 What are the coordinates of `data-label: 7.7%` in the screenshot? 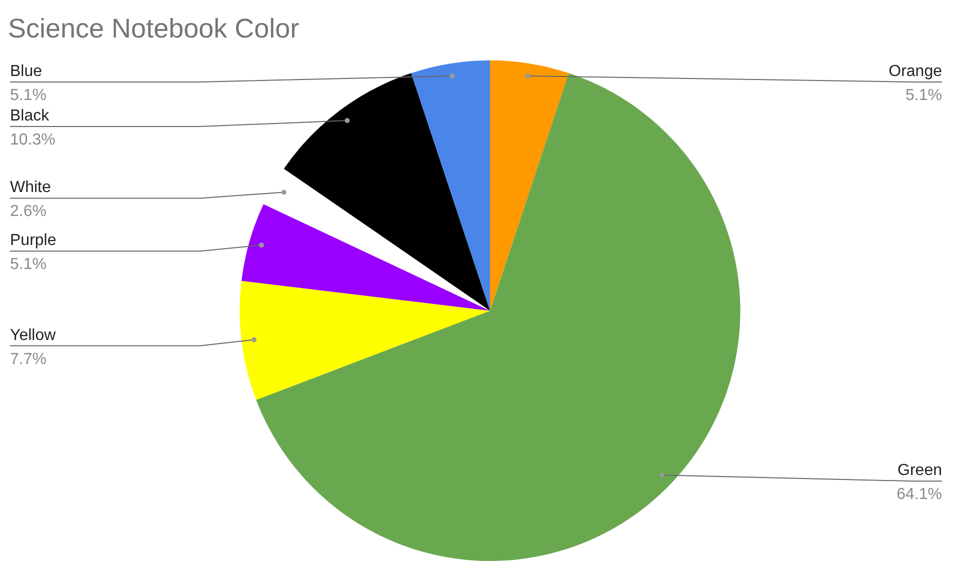 It's located at (28, 359).